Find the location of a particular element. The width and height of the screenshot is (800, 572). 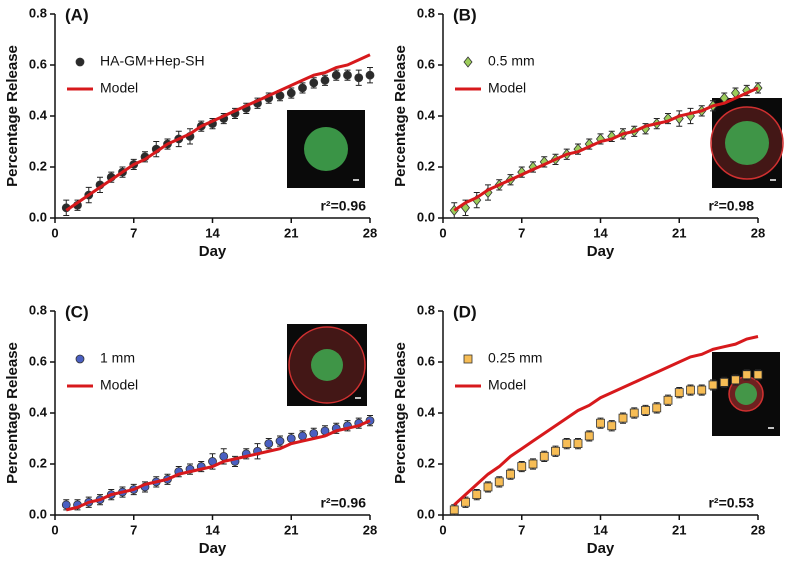

legend-label: HA-GM+Hep-SH is located at coordinates (152, 61).